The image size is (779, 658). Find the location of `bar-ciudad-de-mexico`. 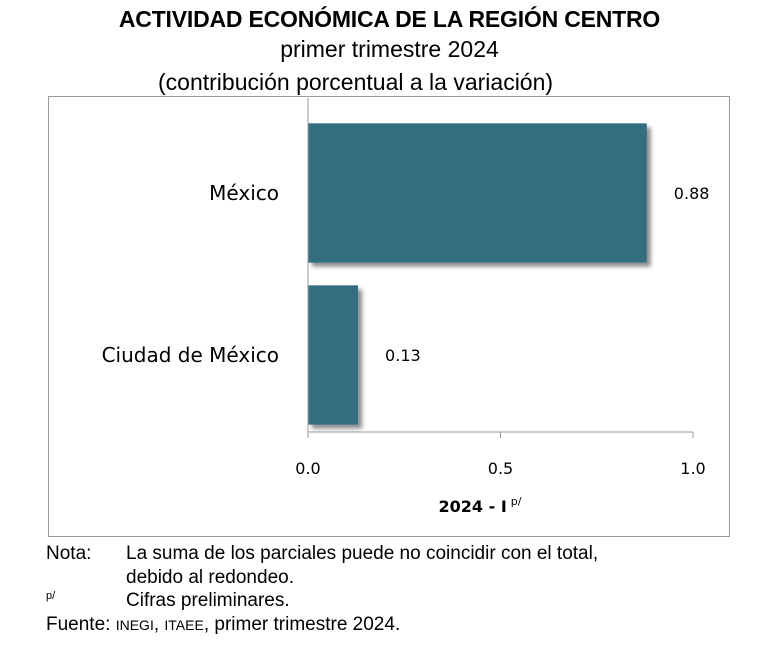

bar-ciudad-de-mexico is located at coordinates (333, 355).